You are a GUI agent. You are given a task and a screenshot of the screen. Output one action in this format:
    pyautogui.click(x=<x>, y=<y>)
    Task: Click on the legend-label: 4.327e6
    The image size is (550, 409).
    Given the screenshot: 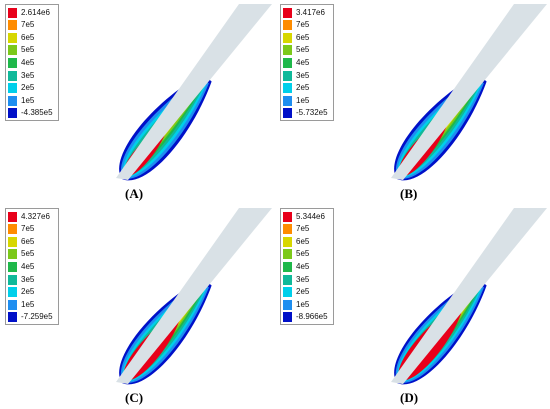 What is the action you would take?
    pyautogui.click(x=35, y=216)
    